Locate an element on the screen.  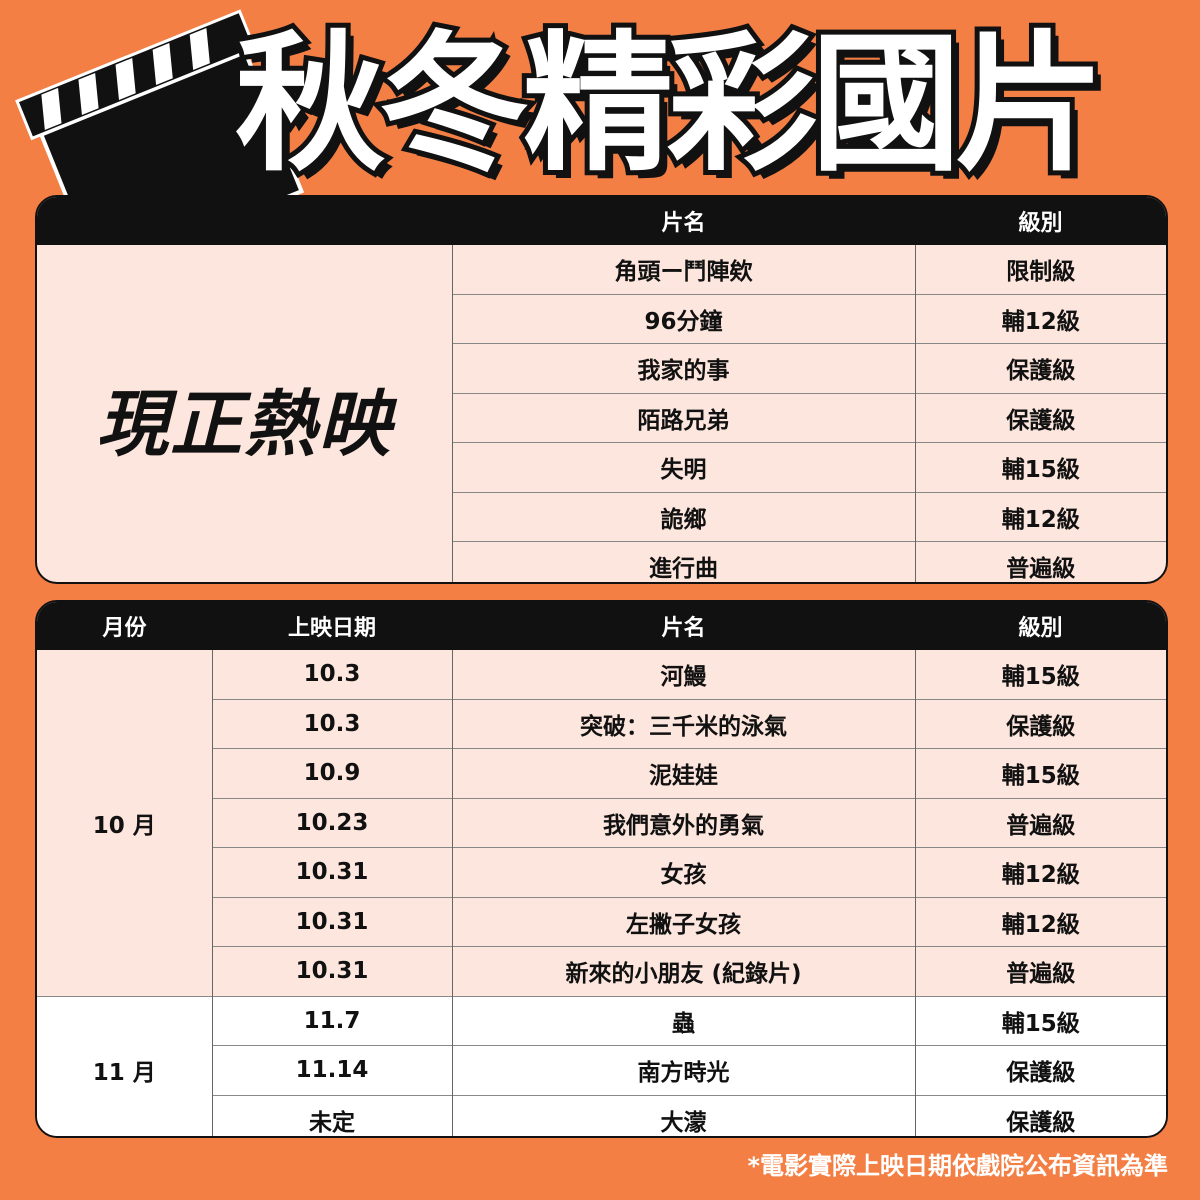
movie-title: 我們意外的勇氣 is located at coordinates (683, 822).